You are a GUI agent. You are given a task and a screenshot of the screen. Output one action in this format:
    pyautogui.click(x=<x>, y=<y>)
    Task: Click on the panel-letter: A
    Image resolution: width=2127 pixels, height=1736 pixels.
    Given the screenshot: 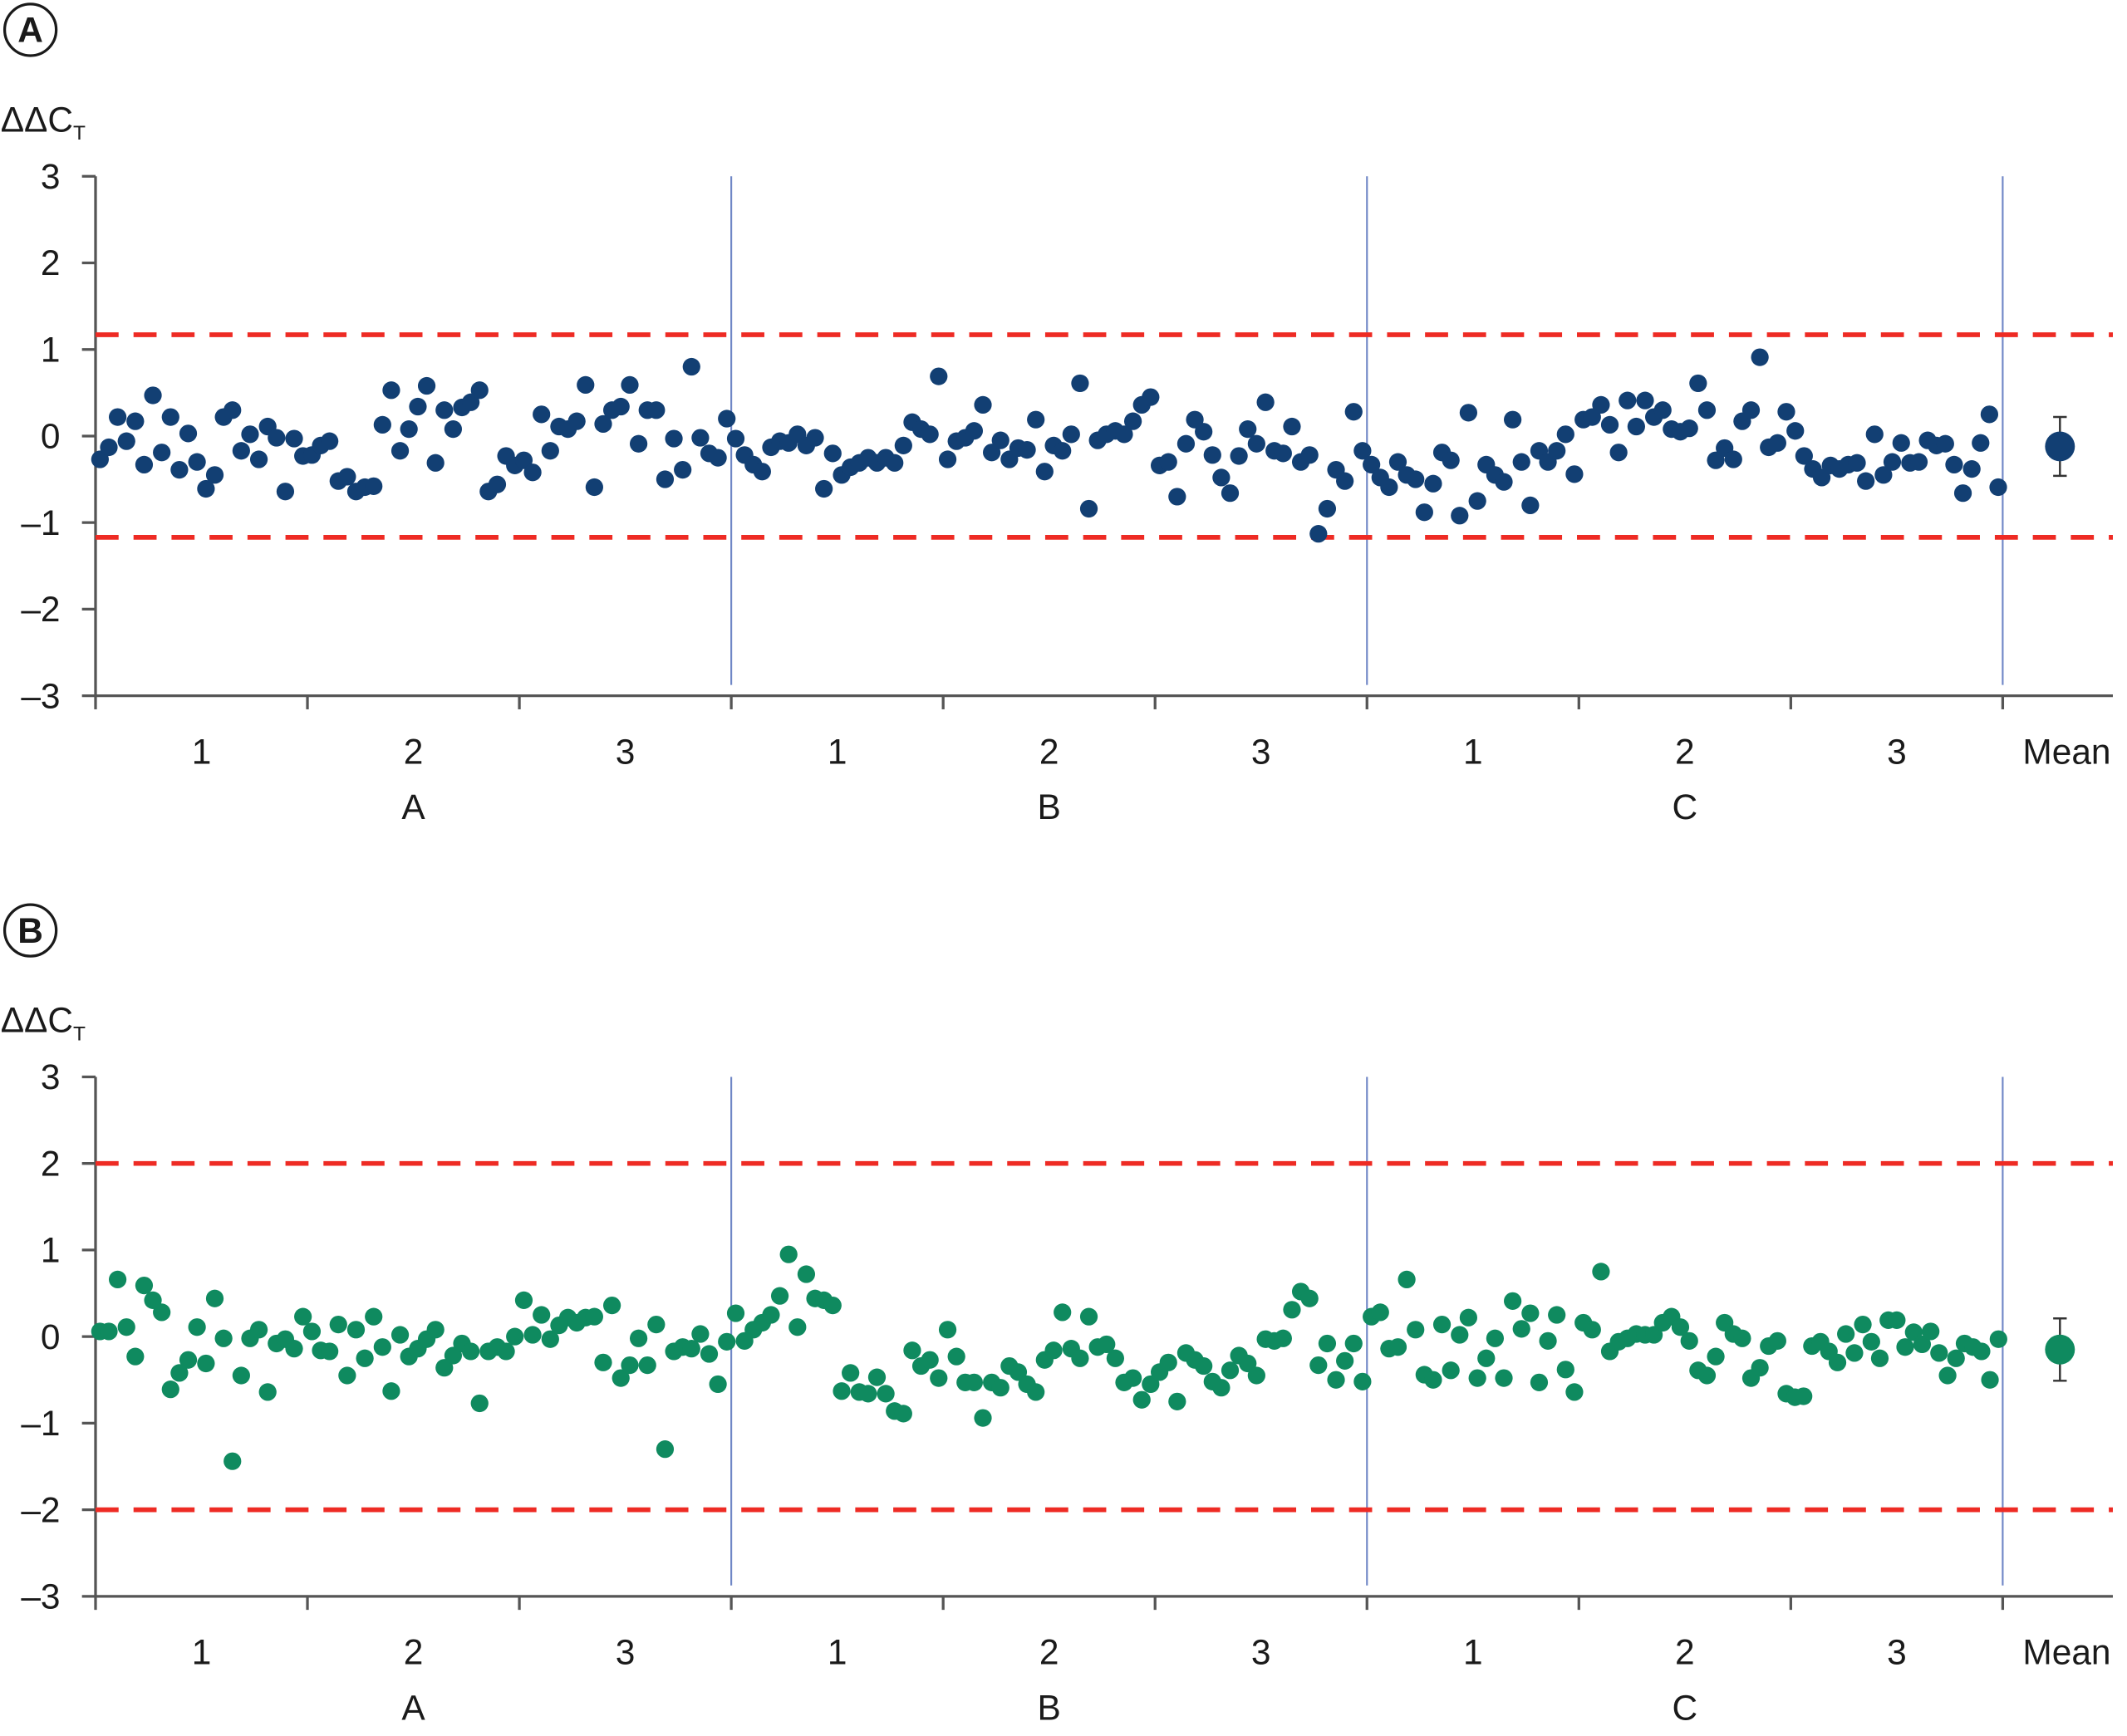 What is the action you would take?
    pyautogui.click(x=30, y=30)
    